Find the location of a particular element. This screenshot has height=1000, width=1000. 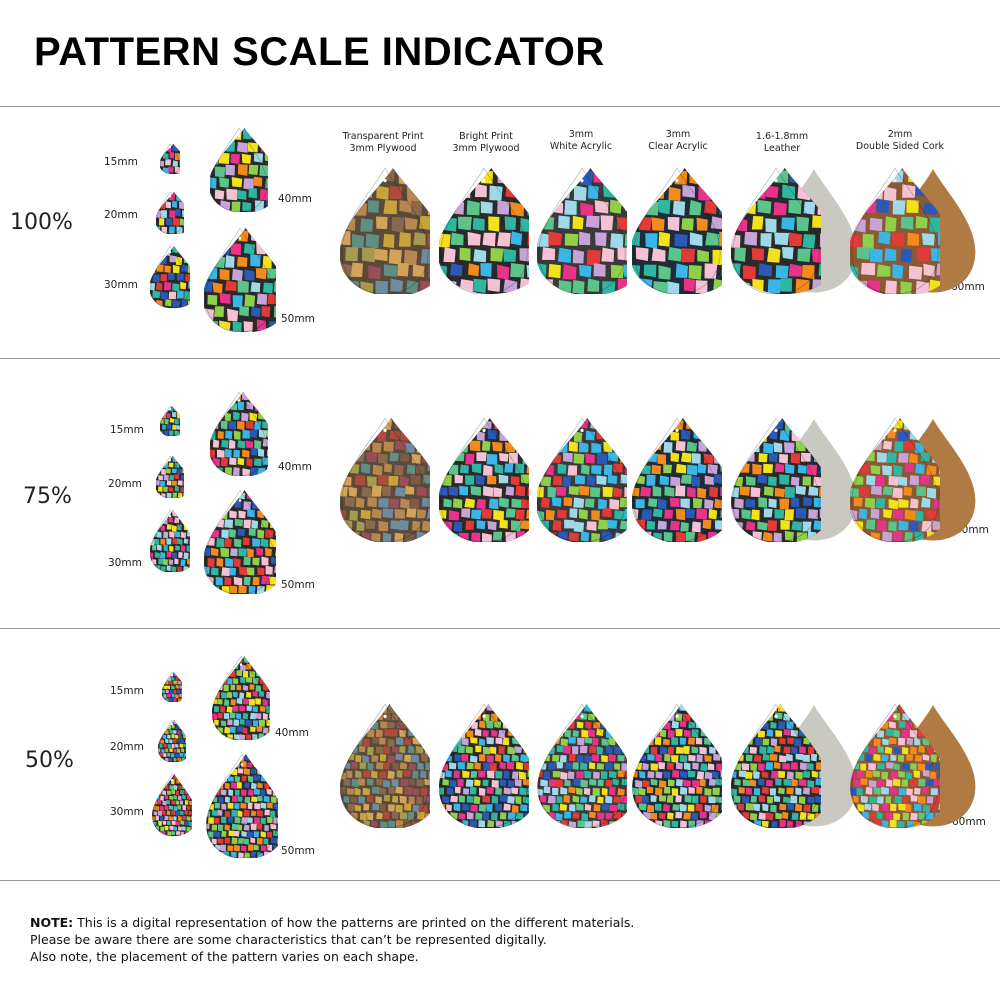

column-header-leather: 1.6-1.8mm Leather is located at coordinates (782, 142).